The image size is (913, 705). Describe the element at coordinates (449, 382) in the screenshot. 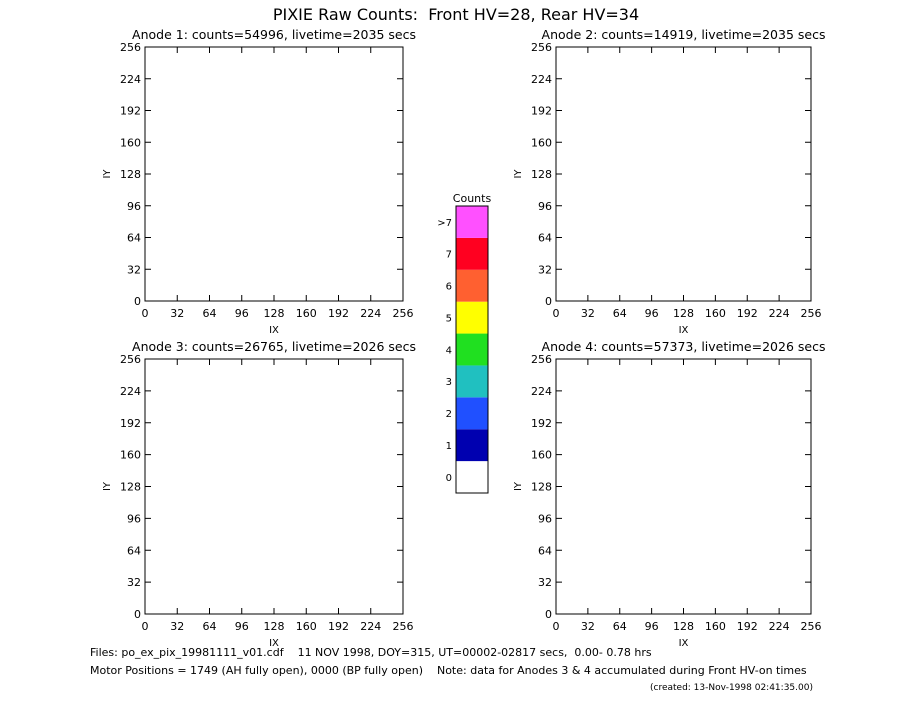

I see `colorbar-label: 3` at that location.